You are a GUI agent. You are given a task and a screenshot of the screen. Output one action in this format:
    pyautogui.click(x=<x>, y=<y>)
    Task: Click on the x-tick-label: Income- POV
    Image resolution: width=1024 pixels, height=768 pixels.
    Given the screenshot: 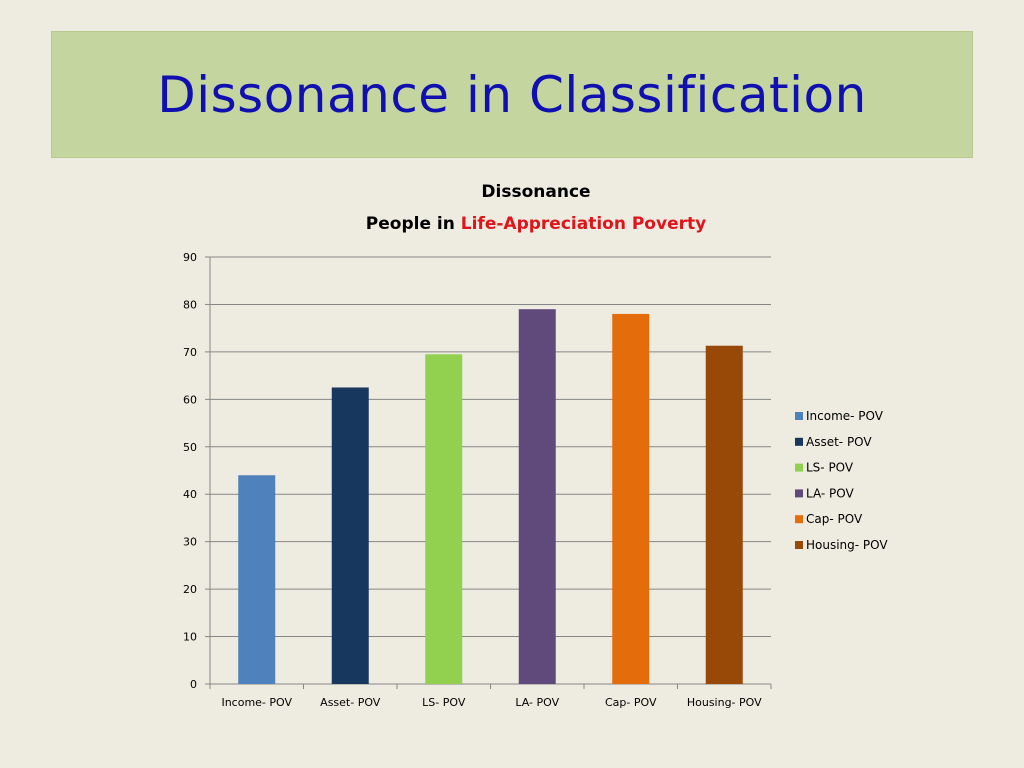 What is the action you would take?
    pyautogui.click(x=256, y=702)
    